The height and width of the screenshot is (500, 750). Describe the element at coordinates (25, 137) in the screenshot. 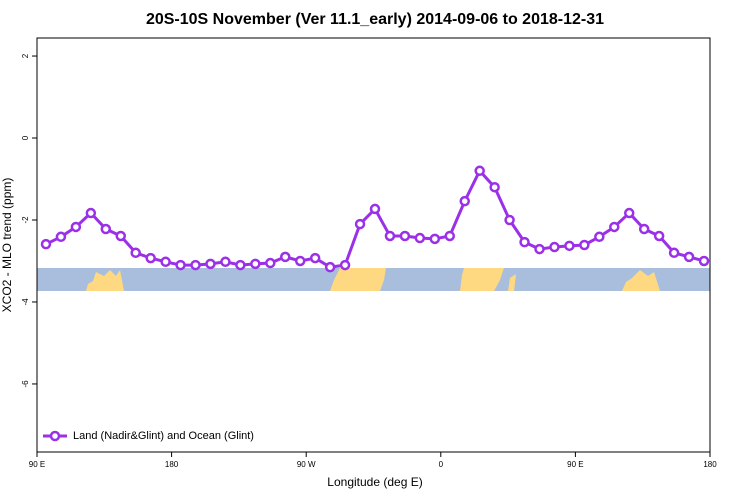

I see `y-tick-label: 0` at that location.